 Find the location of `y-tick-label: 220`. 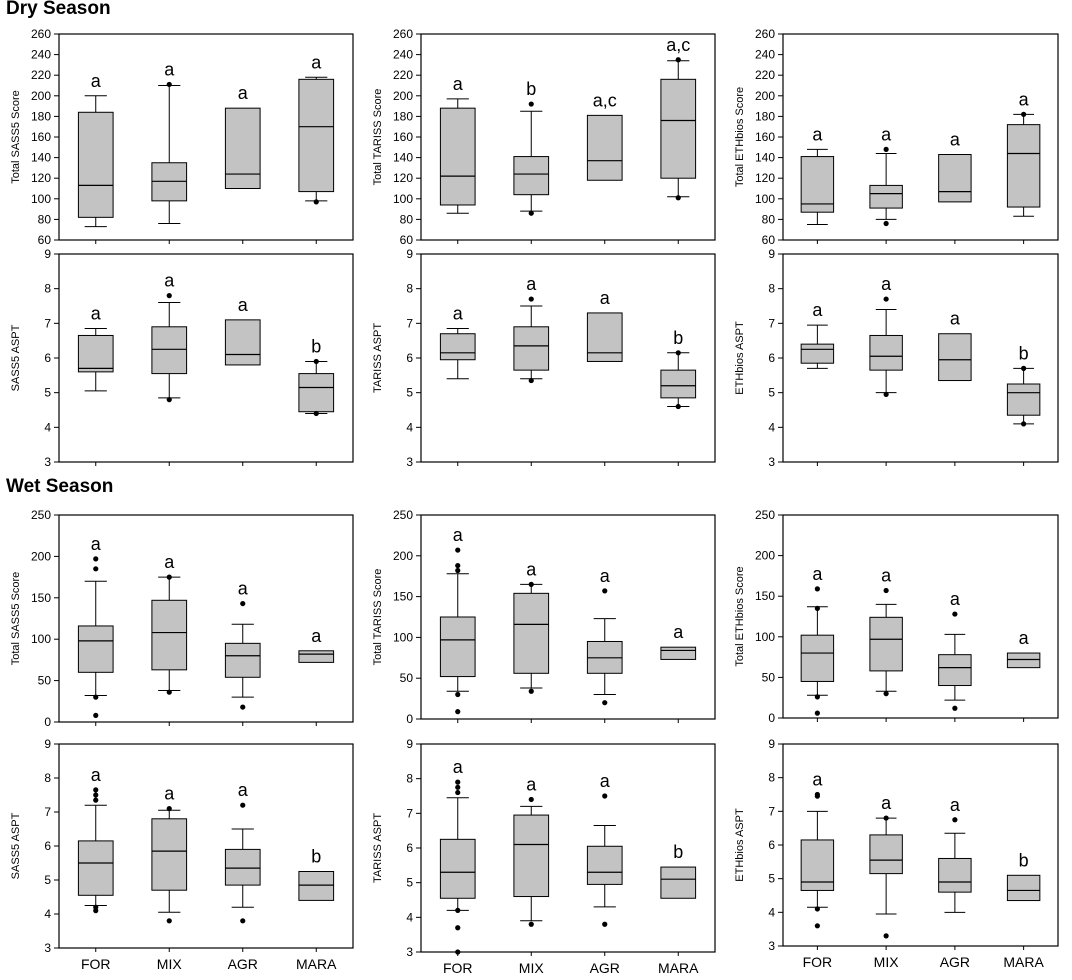

y-tick-label: 220 is located at coordinates (403, 75).